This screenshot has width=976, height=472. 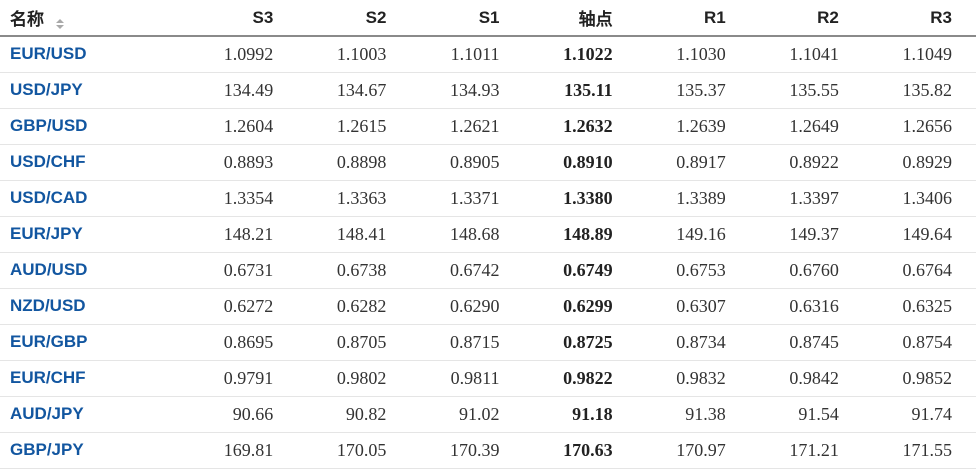 What do you see at coordinates (241, 234) in the screenshot?
I see `value-cell-s3: 148.21` at bounding box center [241, 234].